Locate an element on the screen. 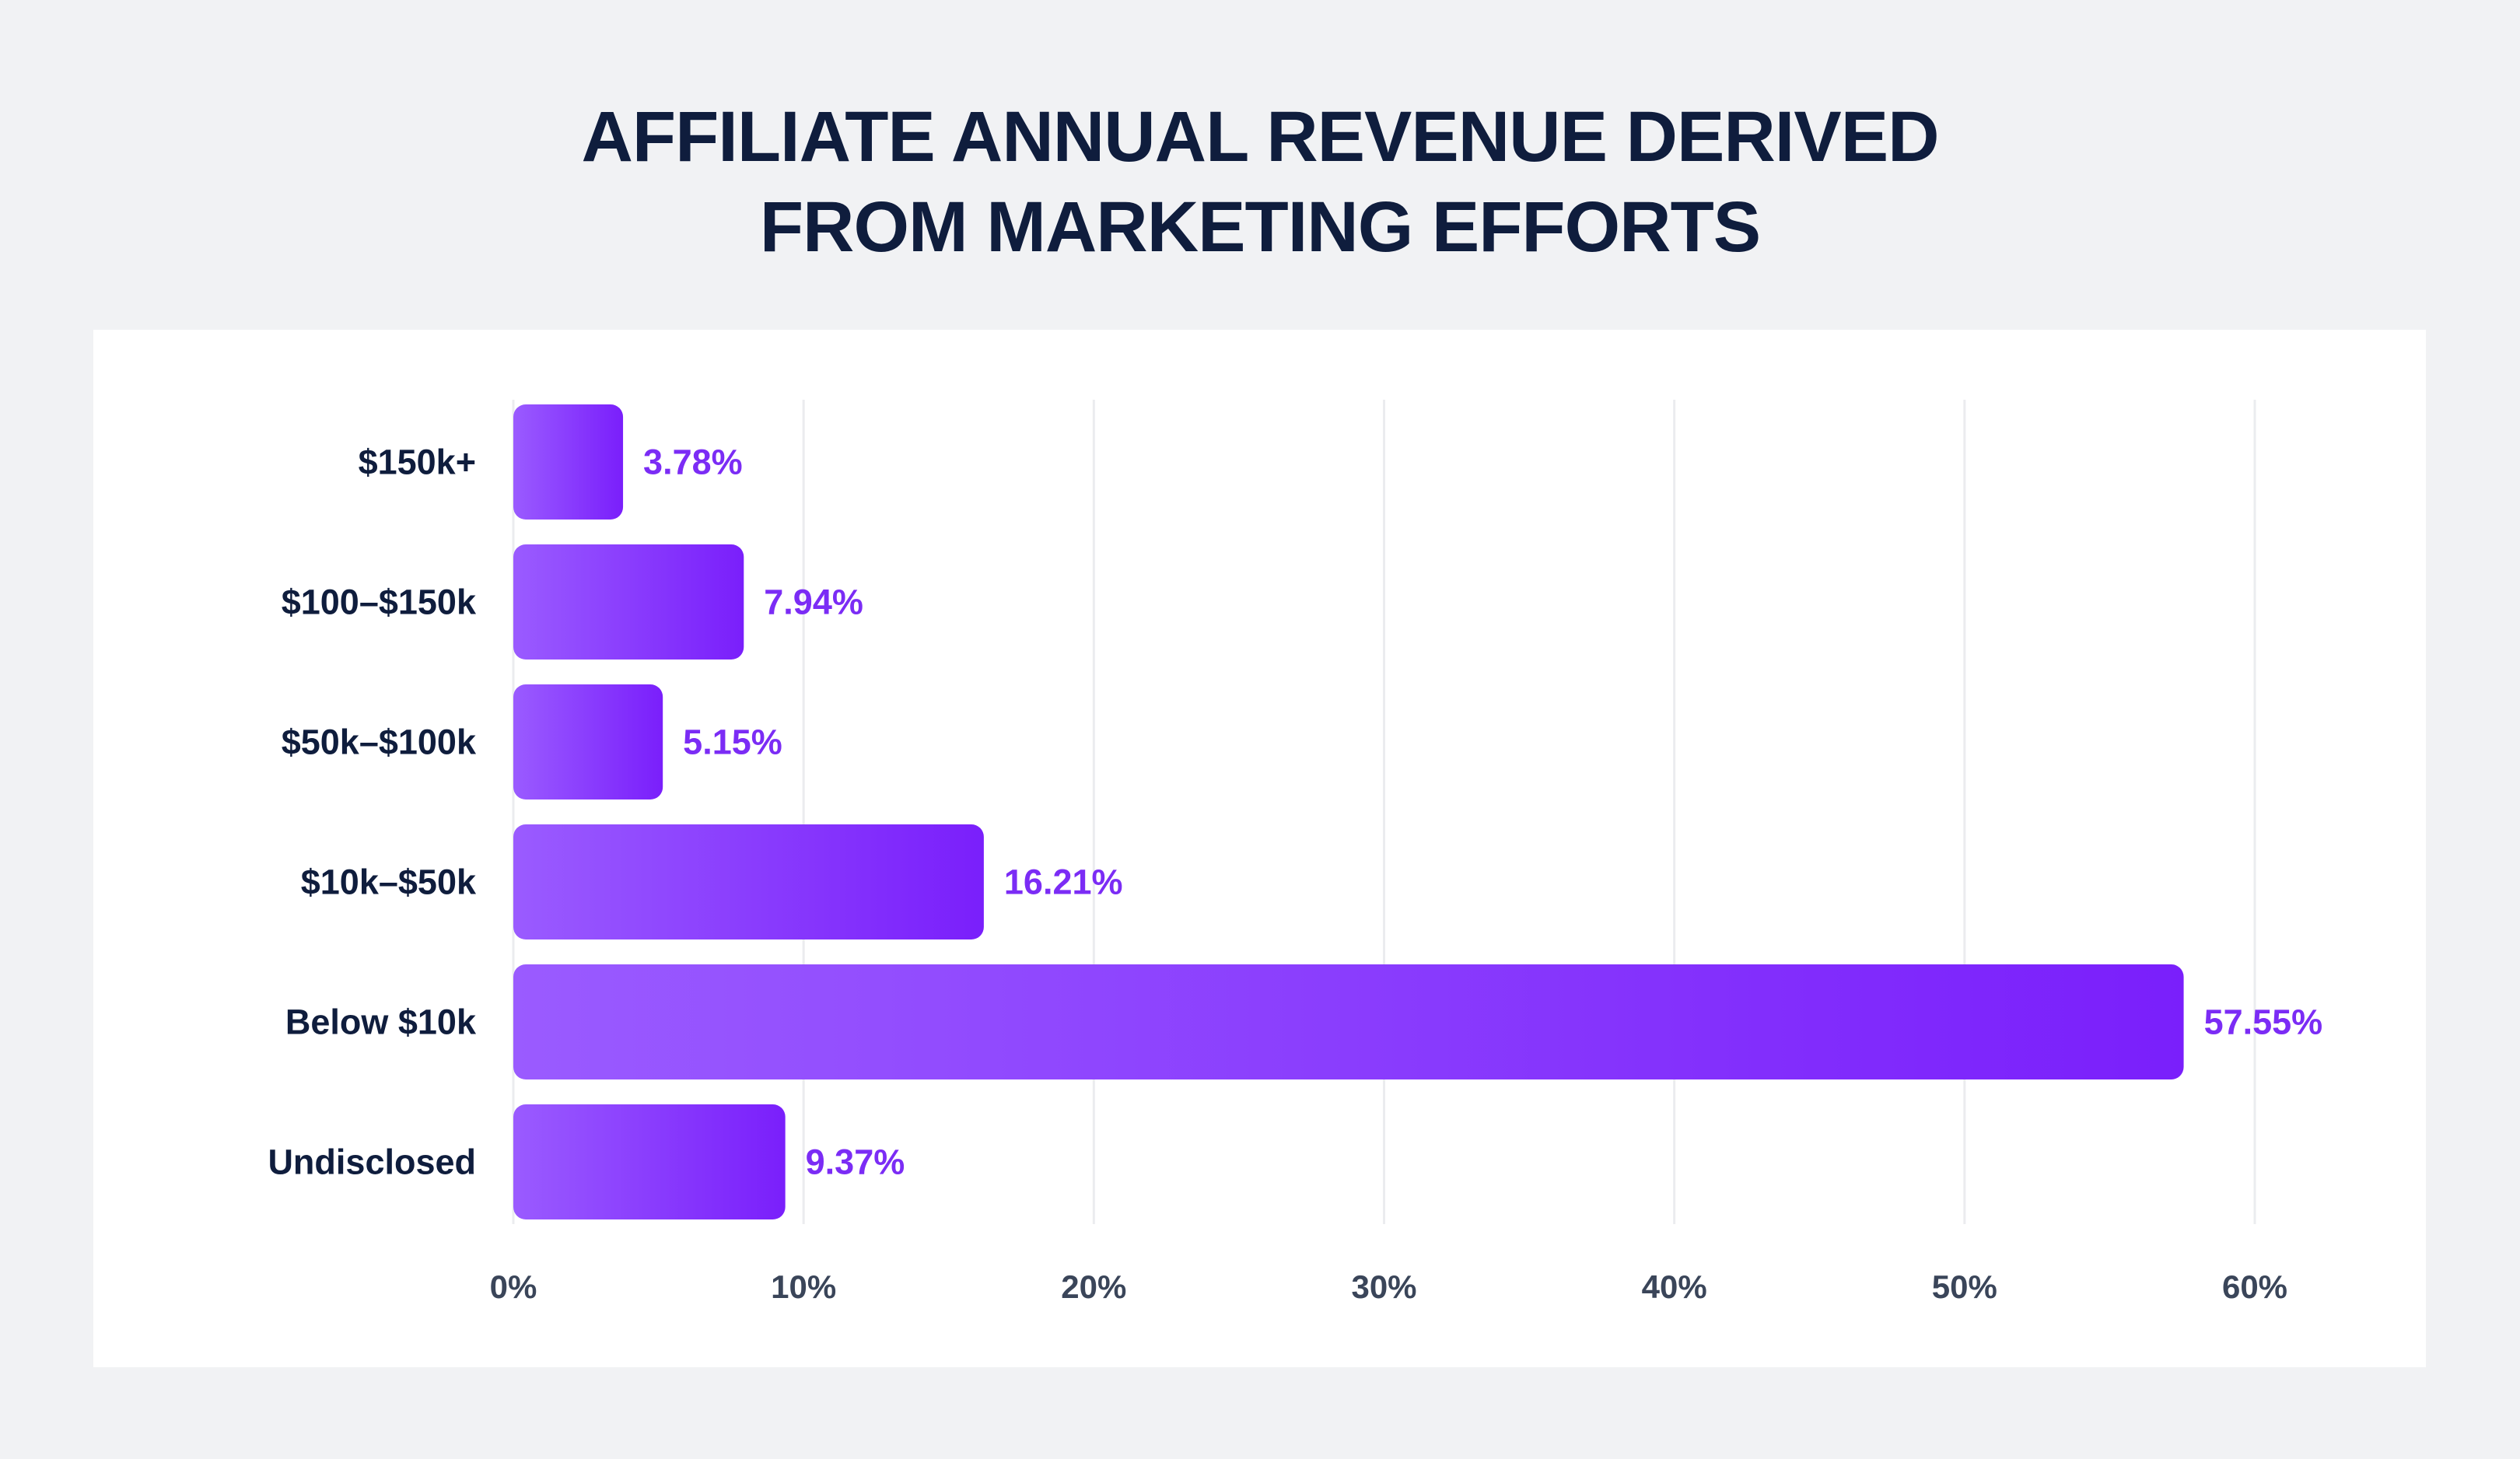  category-label: $150k+ is located at coordinates (418, 462).